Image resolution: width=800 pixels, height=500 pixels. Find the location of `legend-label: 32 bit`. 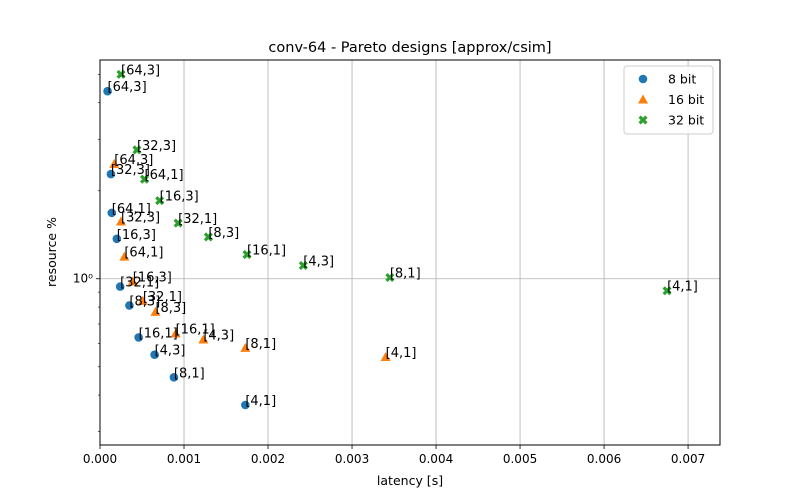

legend-label: 32 bit is located at coordinates (686, 120).